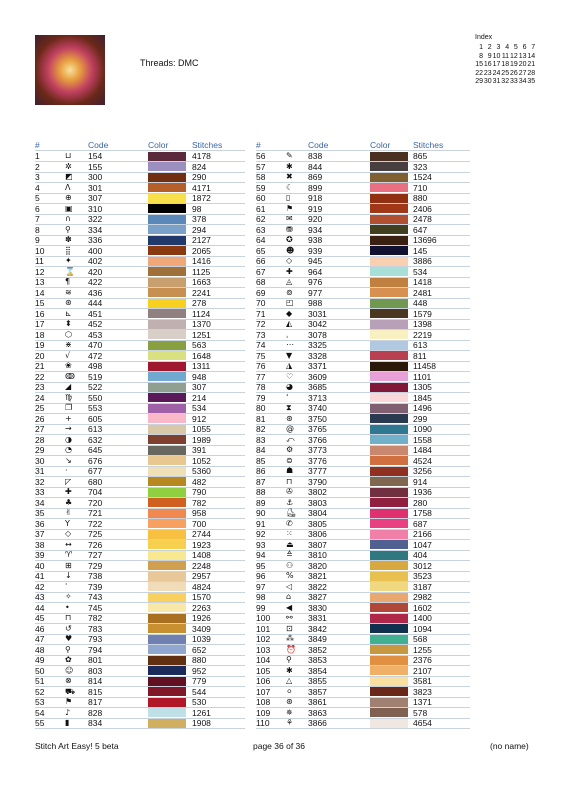 This screenshot has height=806, width=570. What do you see at coordinates (289, 586) in the screenshot?
I see `row-symbol: ◁` at bounding box center [289, 586].